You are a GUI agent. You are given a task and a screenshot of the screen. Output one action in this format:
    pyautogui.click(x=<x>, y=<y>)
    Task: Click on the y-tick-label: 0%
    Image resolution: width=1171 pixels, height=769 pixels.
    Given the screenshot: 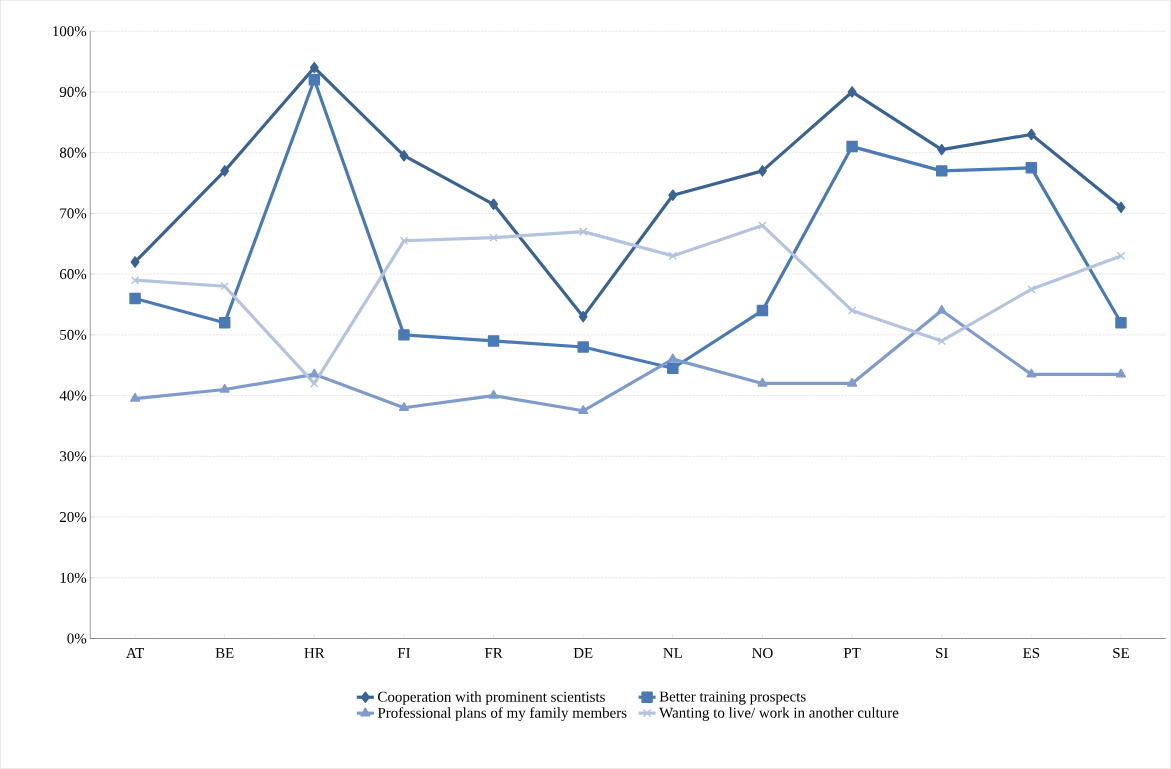 What is the action you would take?
    pyautogui.click(x=77, y=638)
    